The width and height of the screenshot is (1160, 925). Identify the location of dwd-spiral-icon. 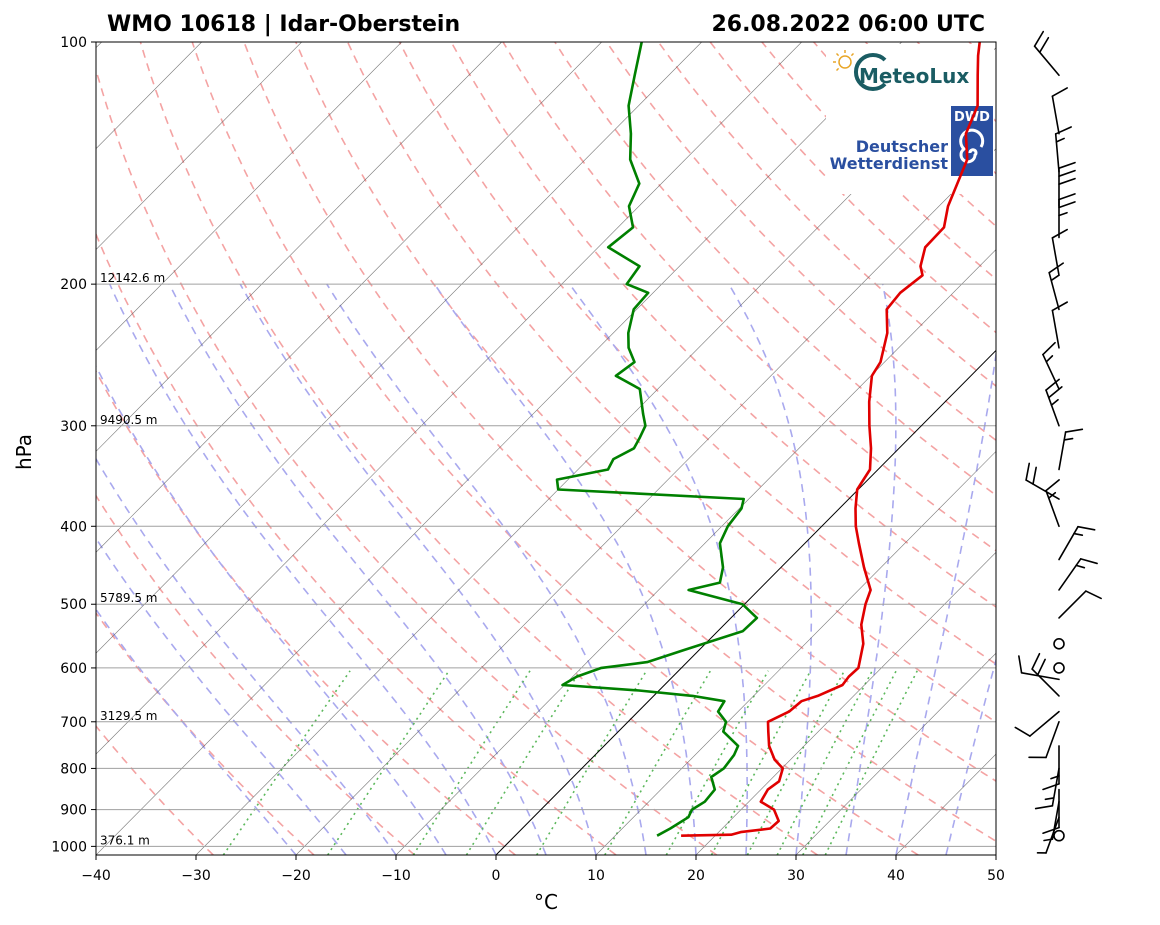
(972, 146).